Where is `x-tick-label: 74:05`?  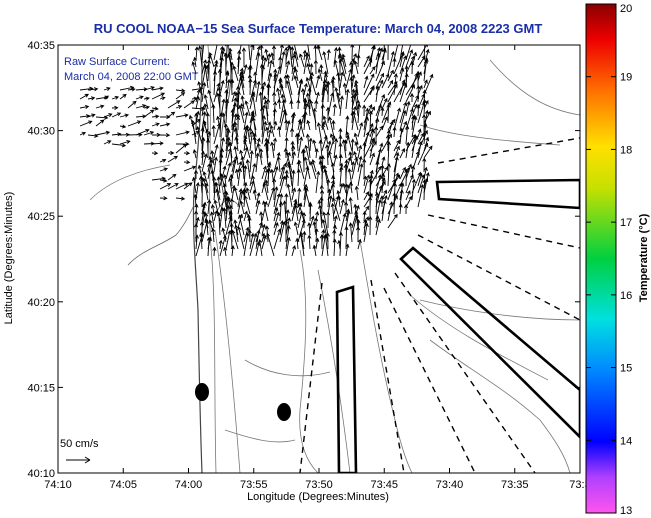
x-tick-label: 74:05 is located at coordinates (123, 485).